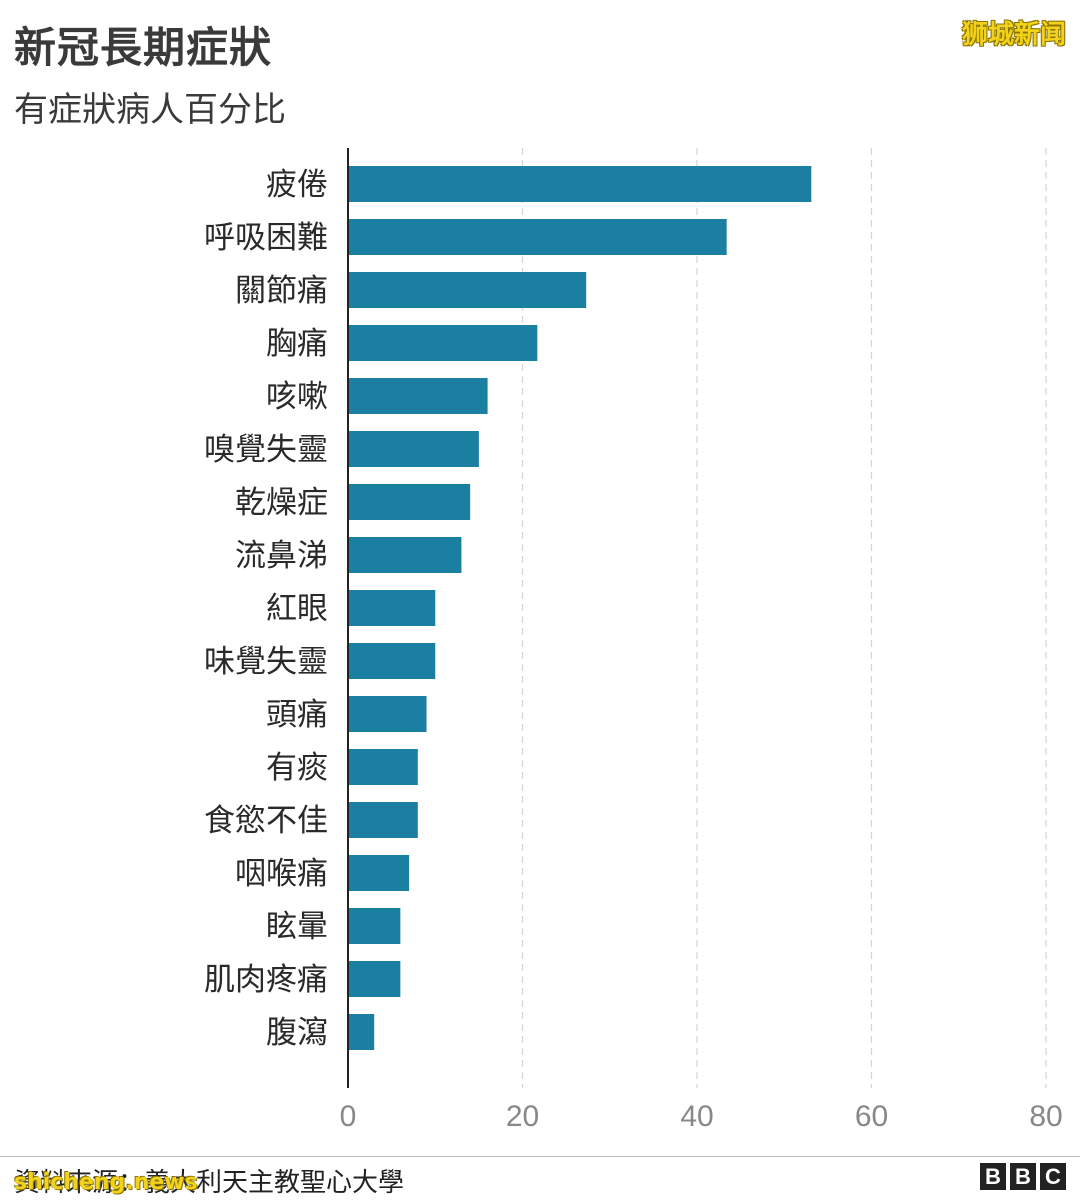 The height and width of the screenshot is (1203, 1080). Describe the element at coordinates (281, 291) in the screenshot. I see `category-label: 關節痛` at that location.